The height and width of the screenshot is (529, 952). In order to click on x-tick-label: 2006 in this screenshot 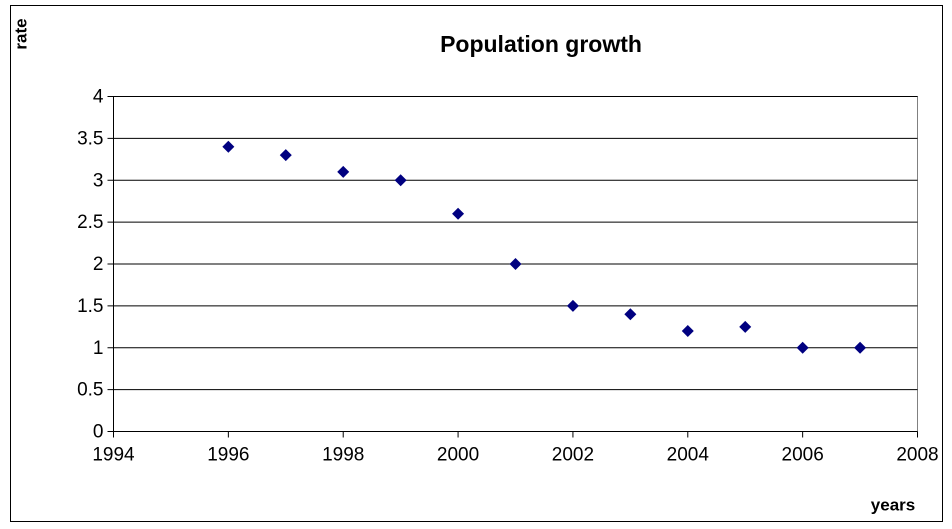, I will do `click(803, 455)`.